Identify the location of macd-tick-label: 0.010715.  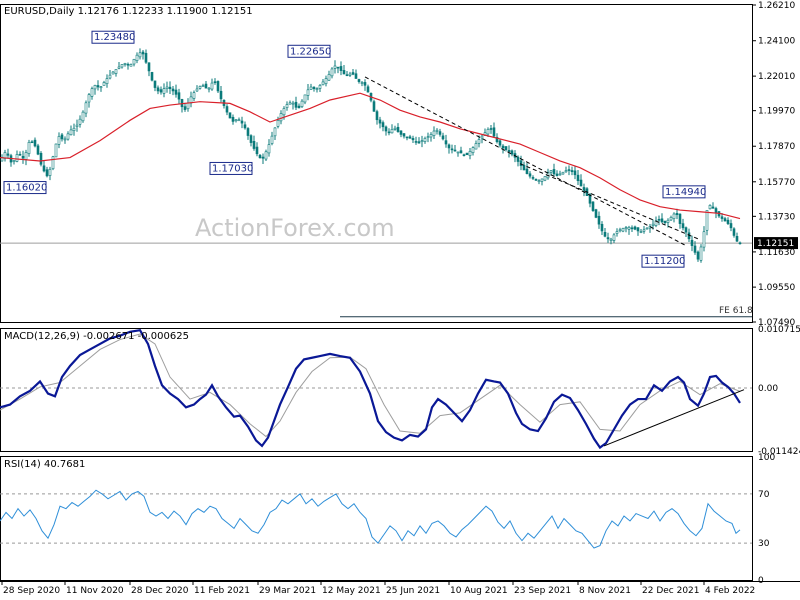
(779, 330).